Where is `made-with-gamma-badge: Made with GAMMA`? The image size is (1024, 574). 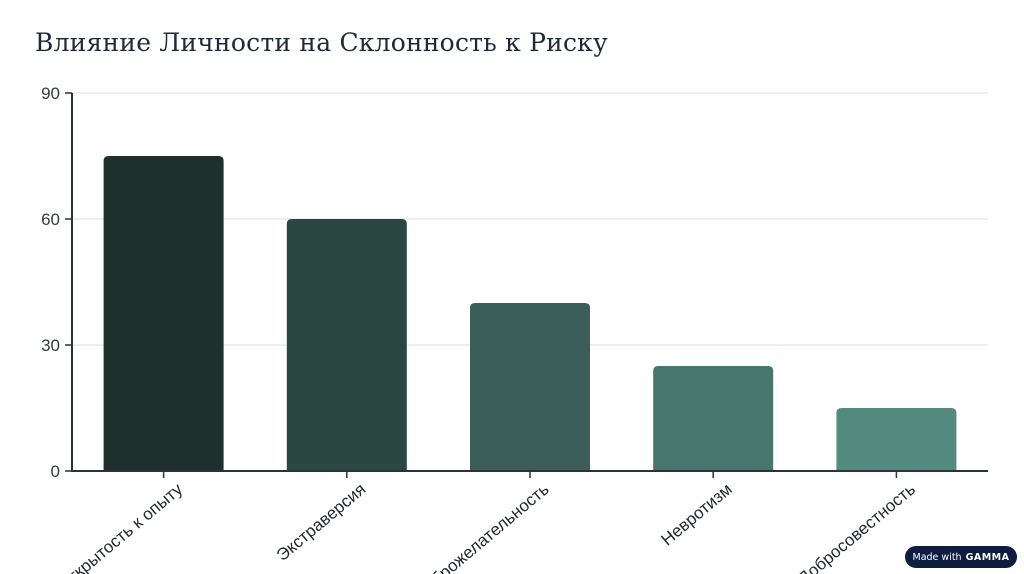
made-with-gamma-badge: Made with GAMMA is located at coordinates (961, 557).